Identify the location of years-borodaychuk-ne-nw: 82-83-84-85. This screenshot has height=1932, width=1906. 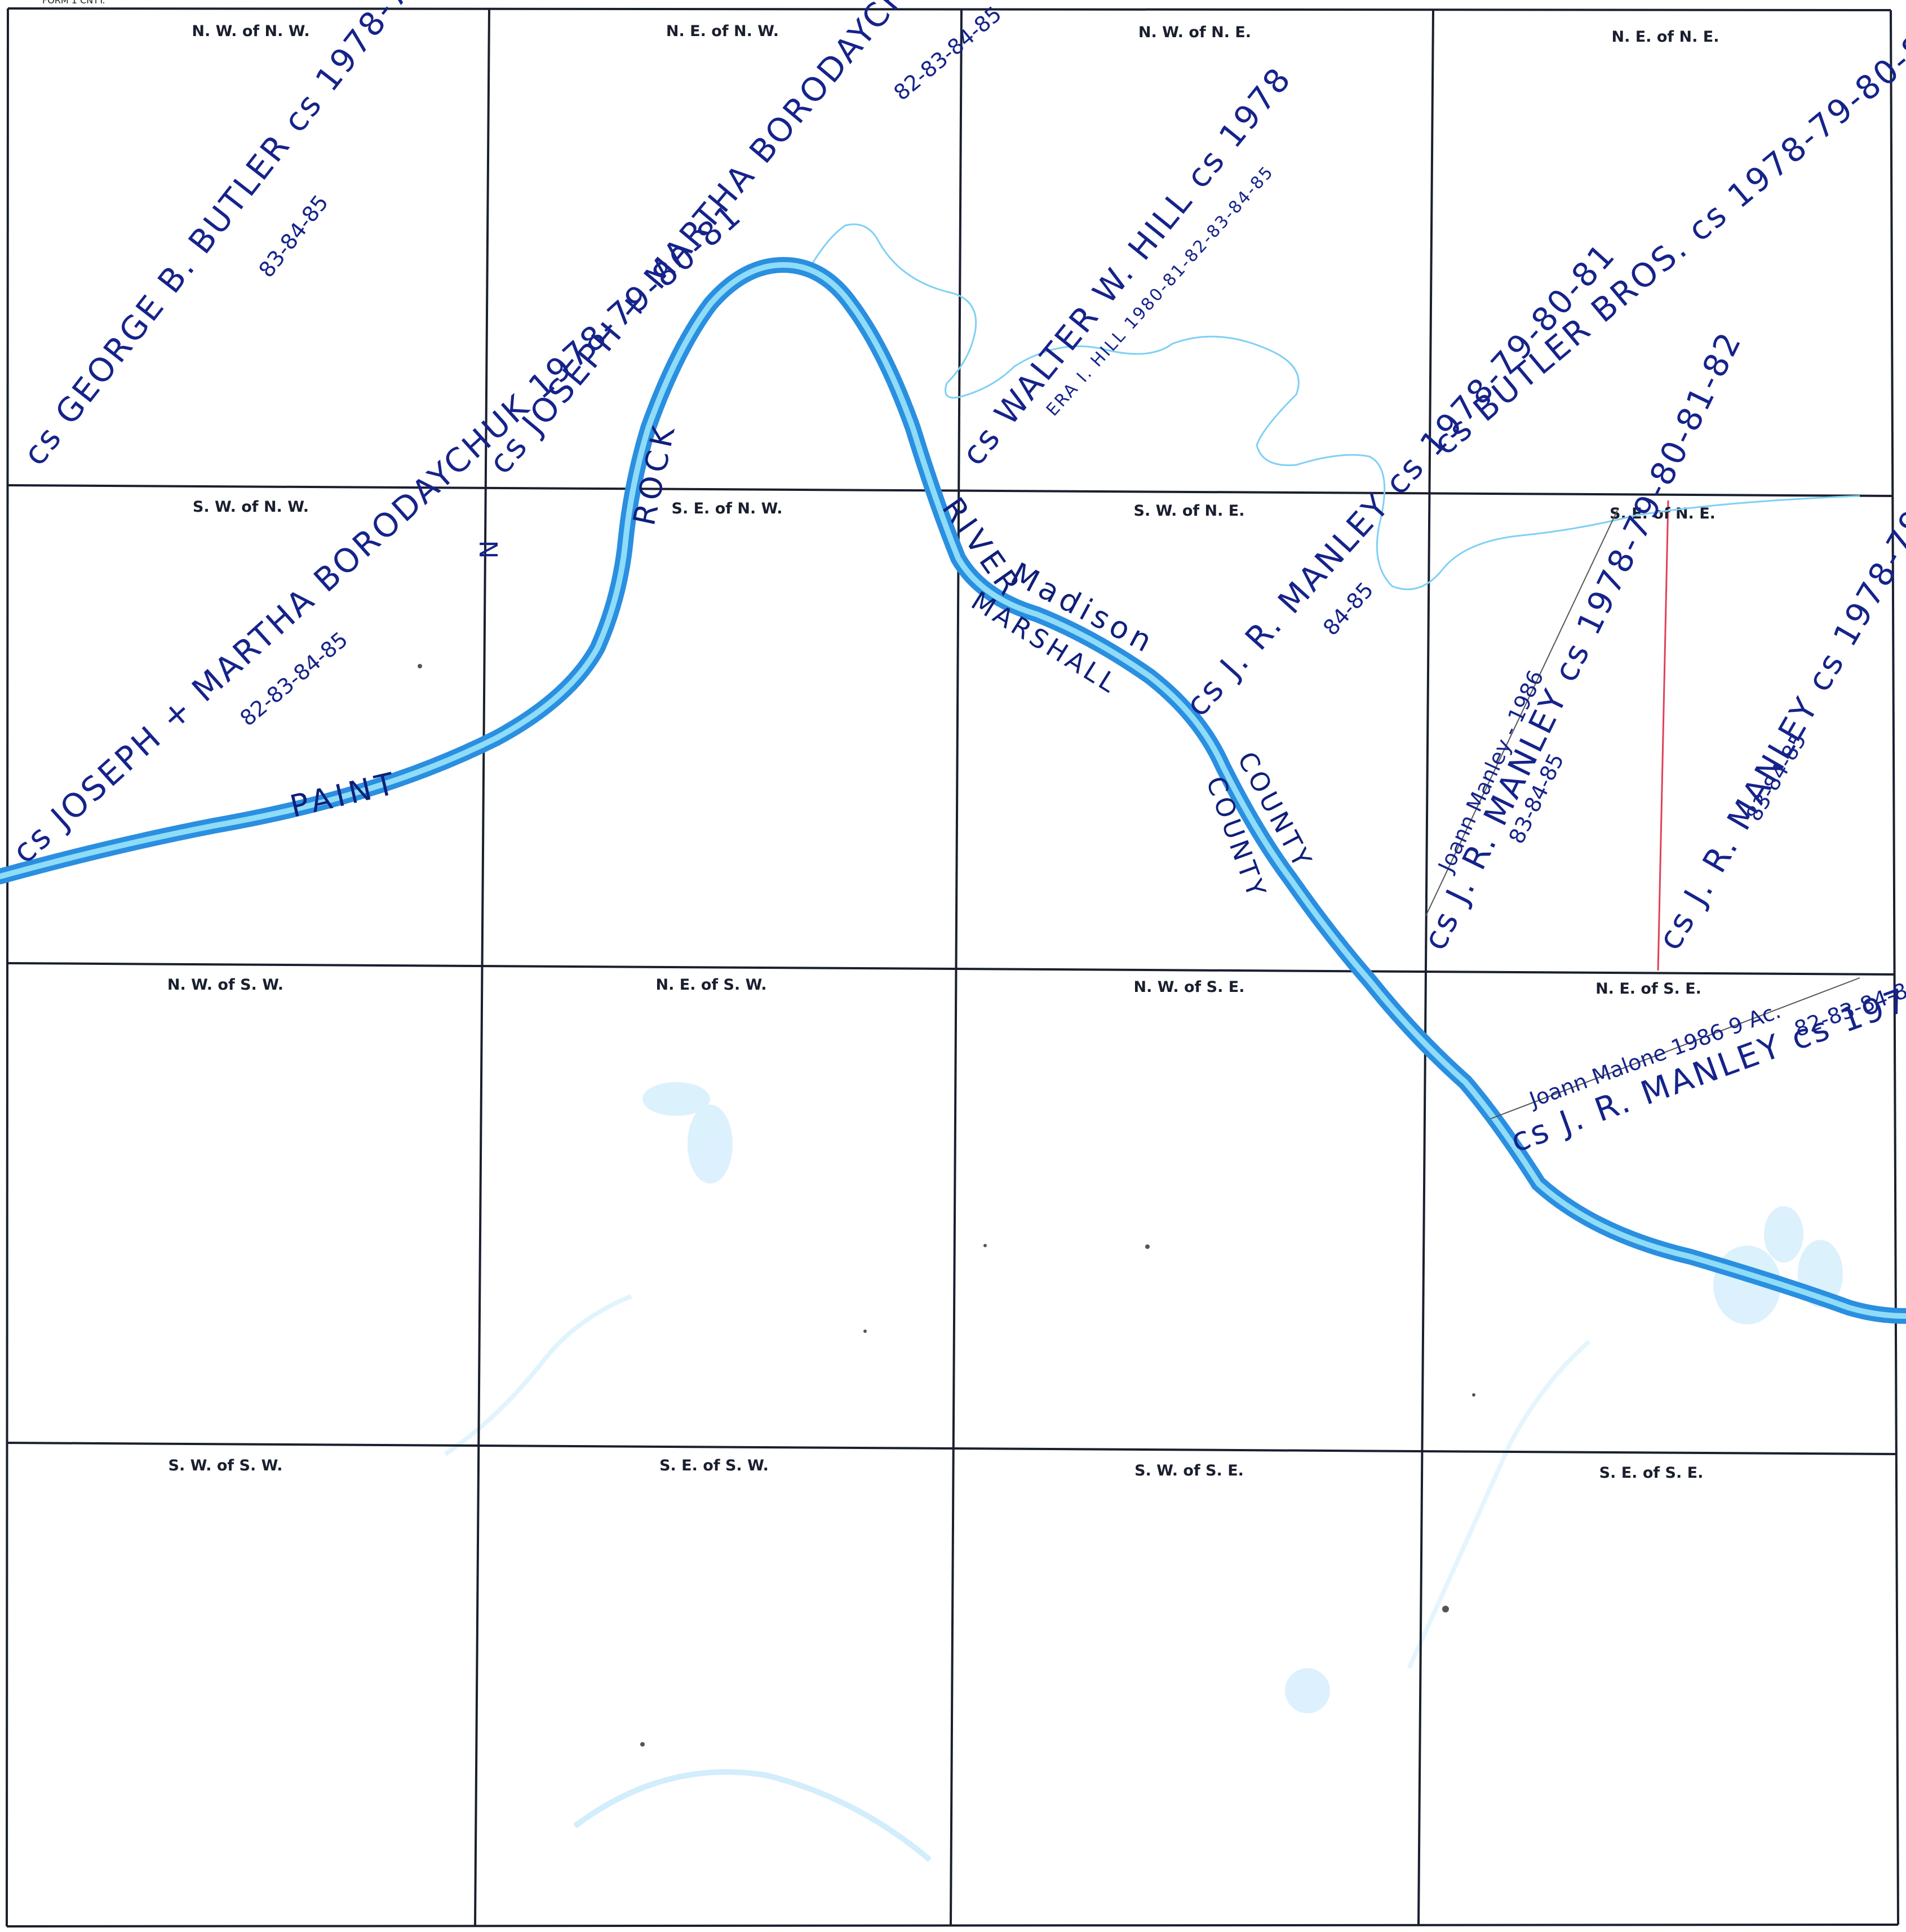
(948, 53).